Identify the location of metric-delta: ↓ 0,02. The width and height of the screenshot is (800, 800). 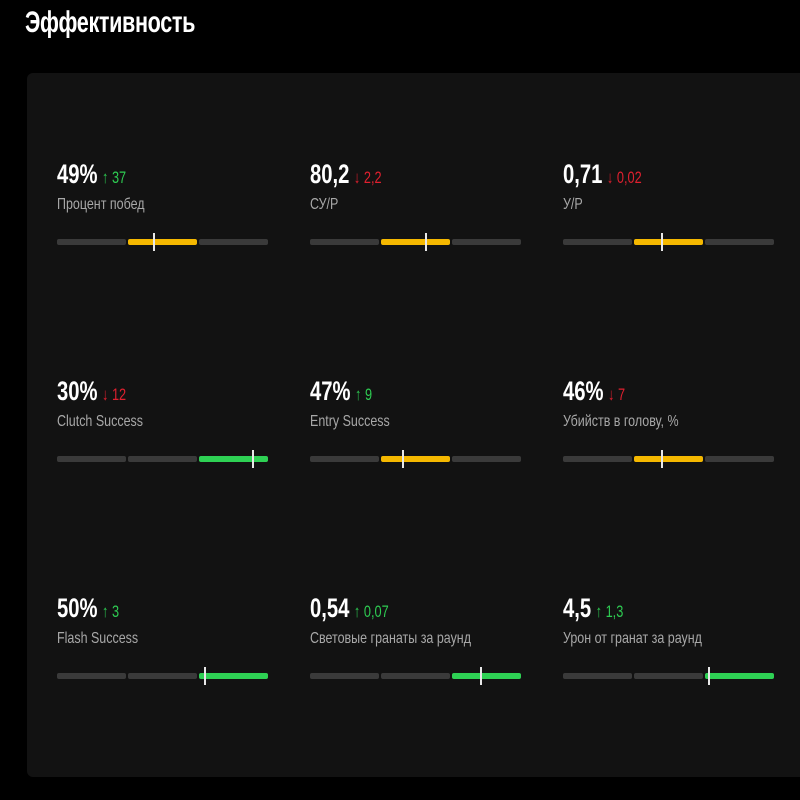
(624, 177).